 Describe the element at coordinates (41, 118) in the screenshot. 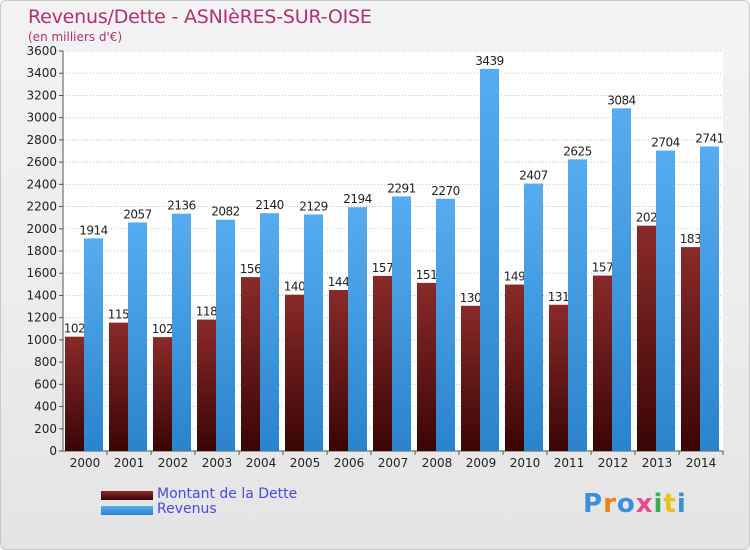

I see `y-tick-label: 3000` at that location.